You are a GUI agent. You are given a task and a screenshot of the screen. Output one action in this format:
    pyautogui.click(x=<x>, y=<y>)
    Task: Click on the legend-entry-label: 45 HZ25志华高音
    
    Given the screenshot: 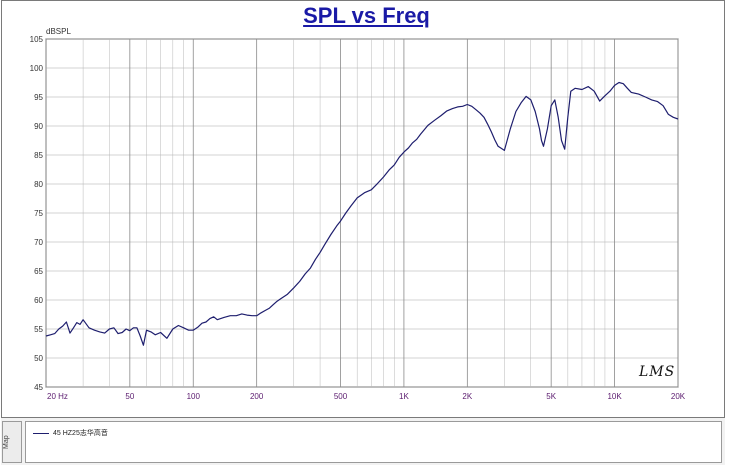 What is the action you would take?
    pyautogui.click(x=80, y=433)
    